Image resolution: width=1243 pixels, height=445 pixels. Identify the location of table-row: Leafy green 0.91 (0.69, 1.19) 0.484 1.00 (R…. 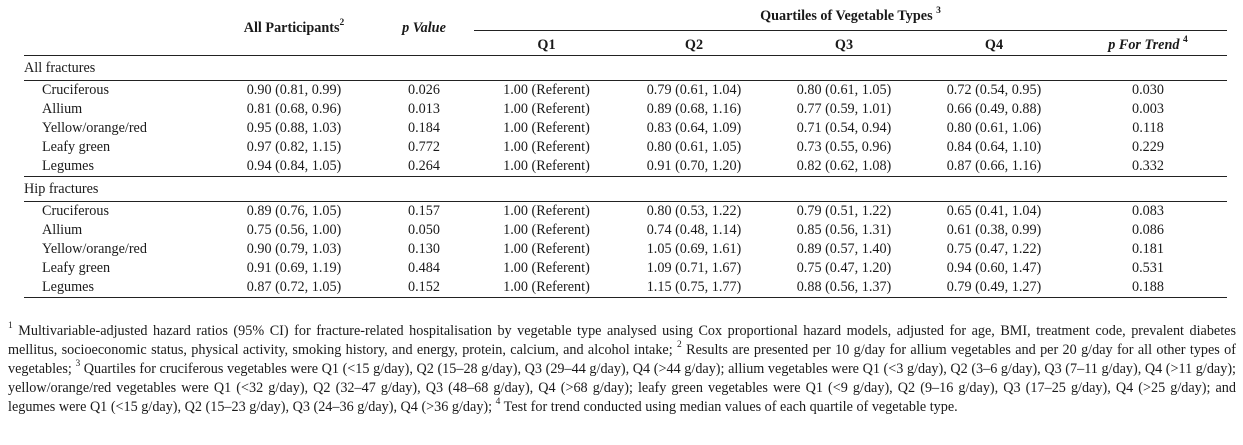
(625, 268).